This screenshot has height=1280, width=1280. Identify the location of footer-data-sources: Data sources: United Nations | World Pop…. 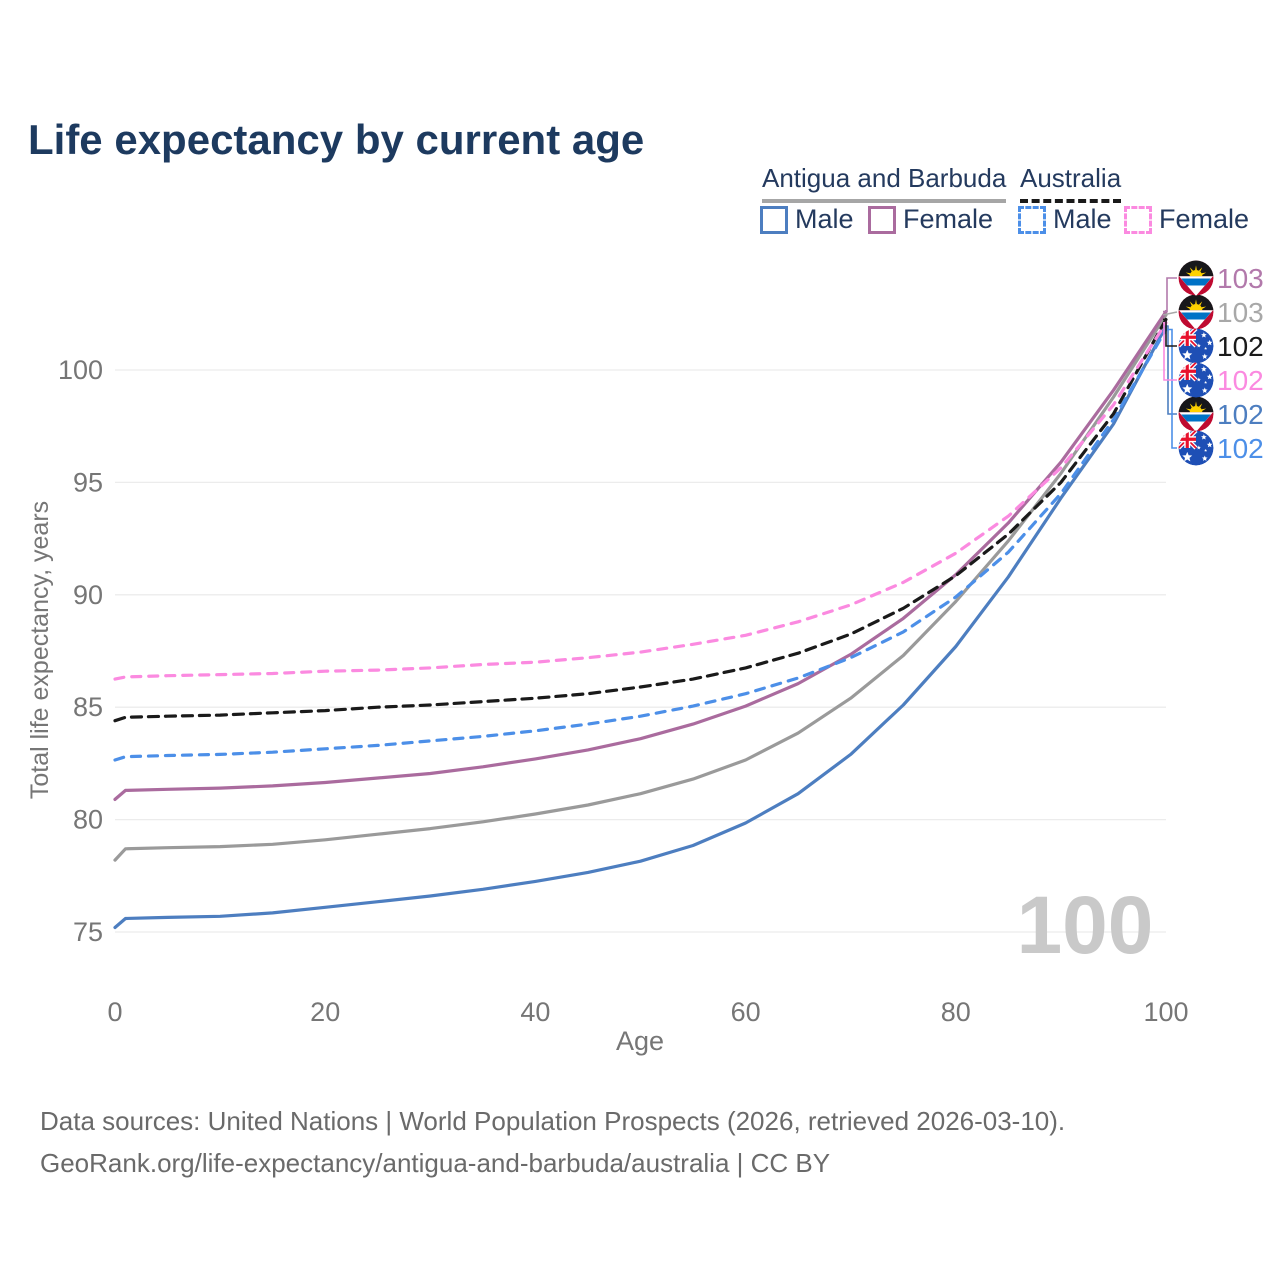
(553, 1121).